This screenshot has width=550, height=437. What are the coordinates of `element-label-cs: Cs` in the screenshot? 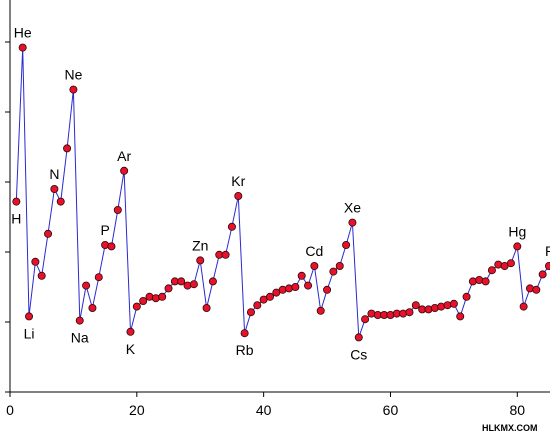 It's located at (358, 354).